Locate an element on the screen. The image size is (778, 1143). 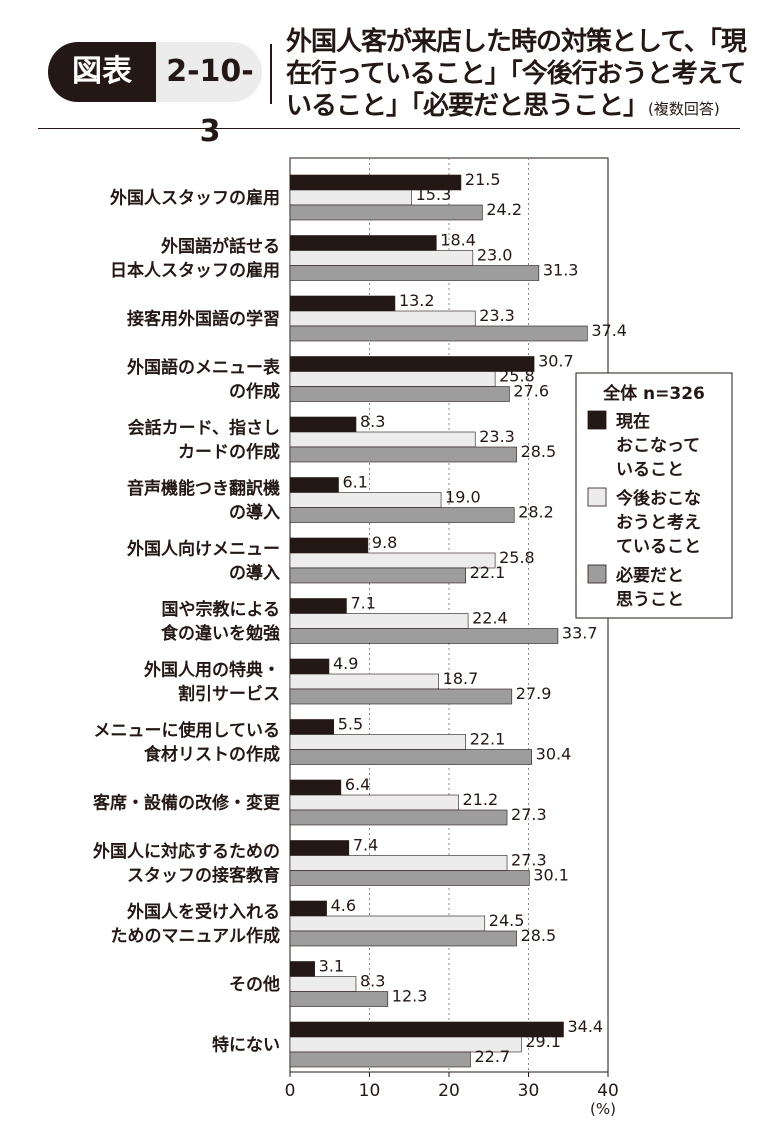
legend-label: 必要だと is located at coordinates (649, 575).